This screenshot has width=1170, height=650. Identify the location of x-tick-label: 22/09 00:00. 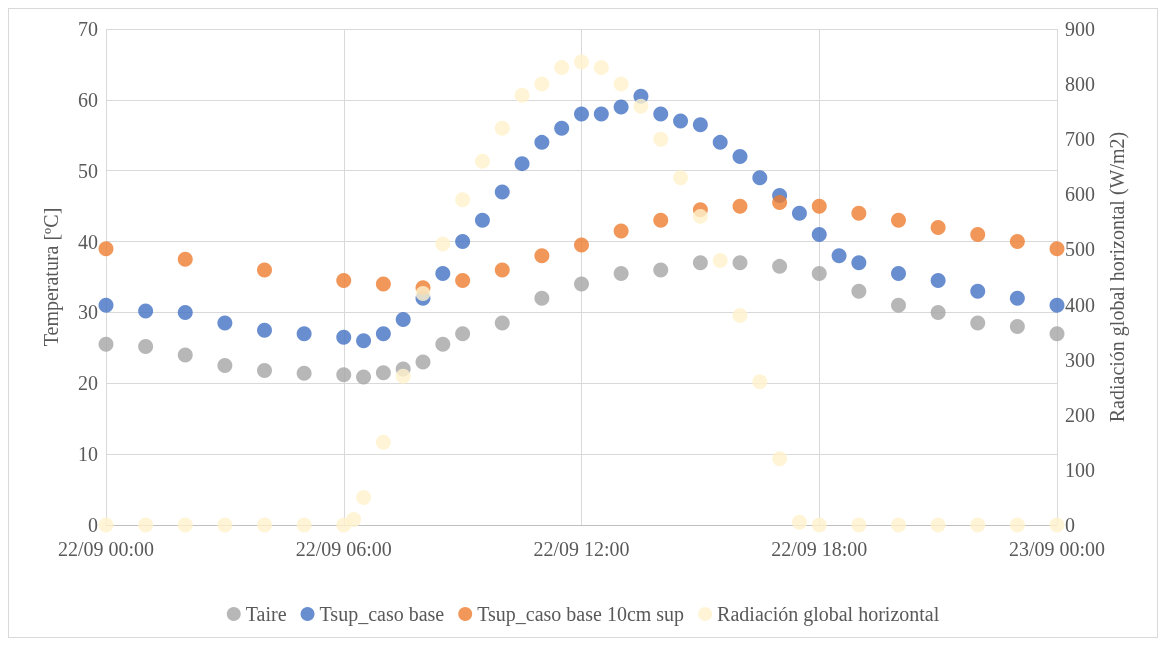
(106, 549).